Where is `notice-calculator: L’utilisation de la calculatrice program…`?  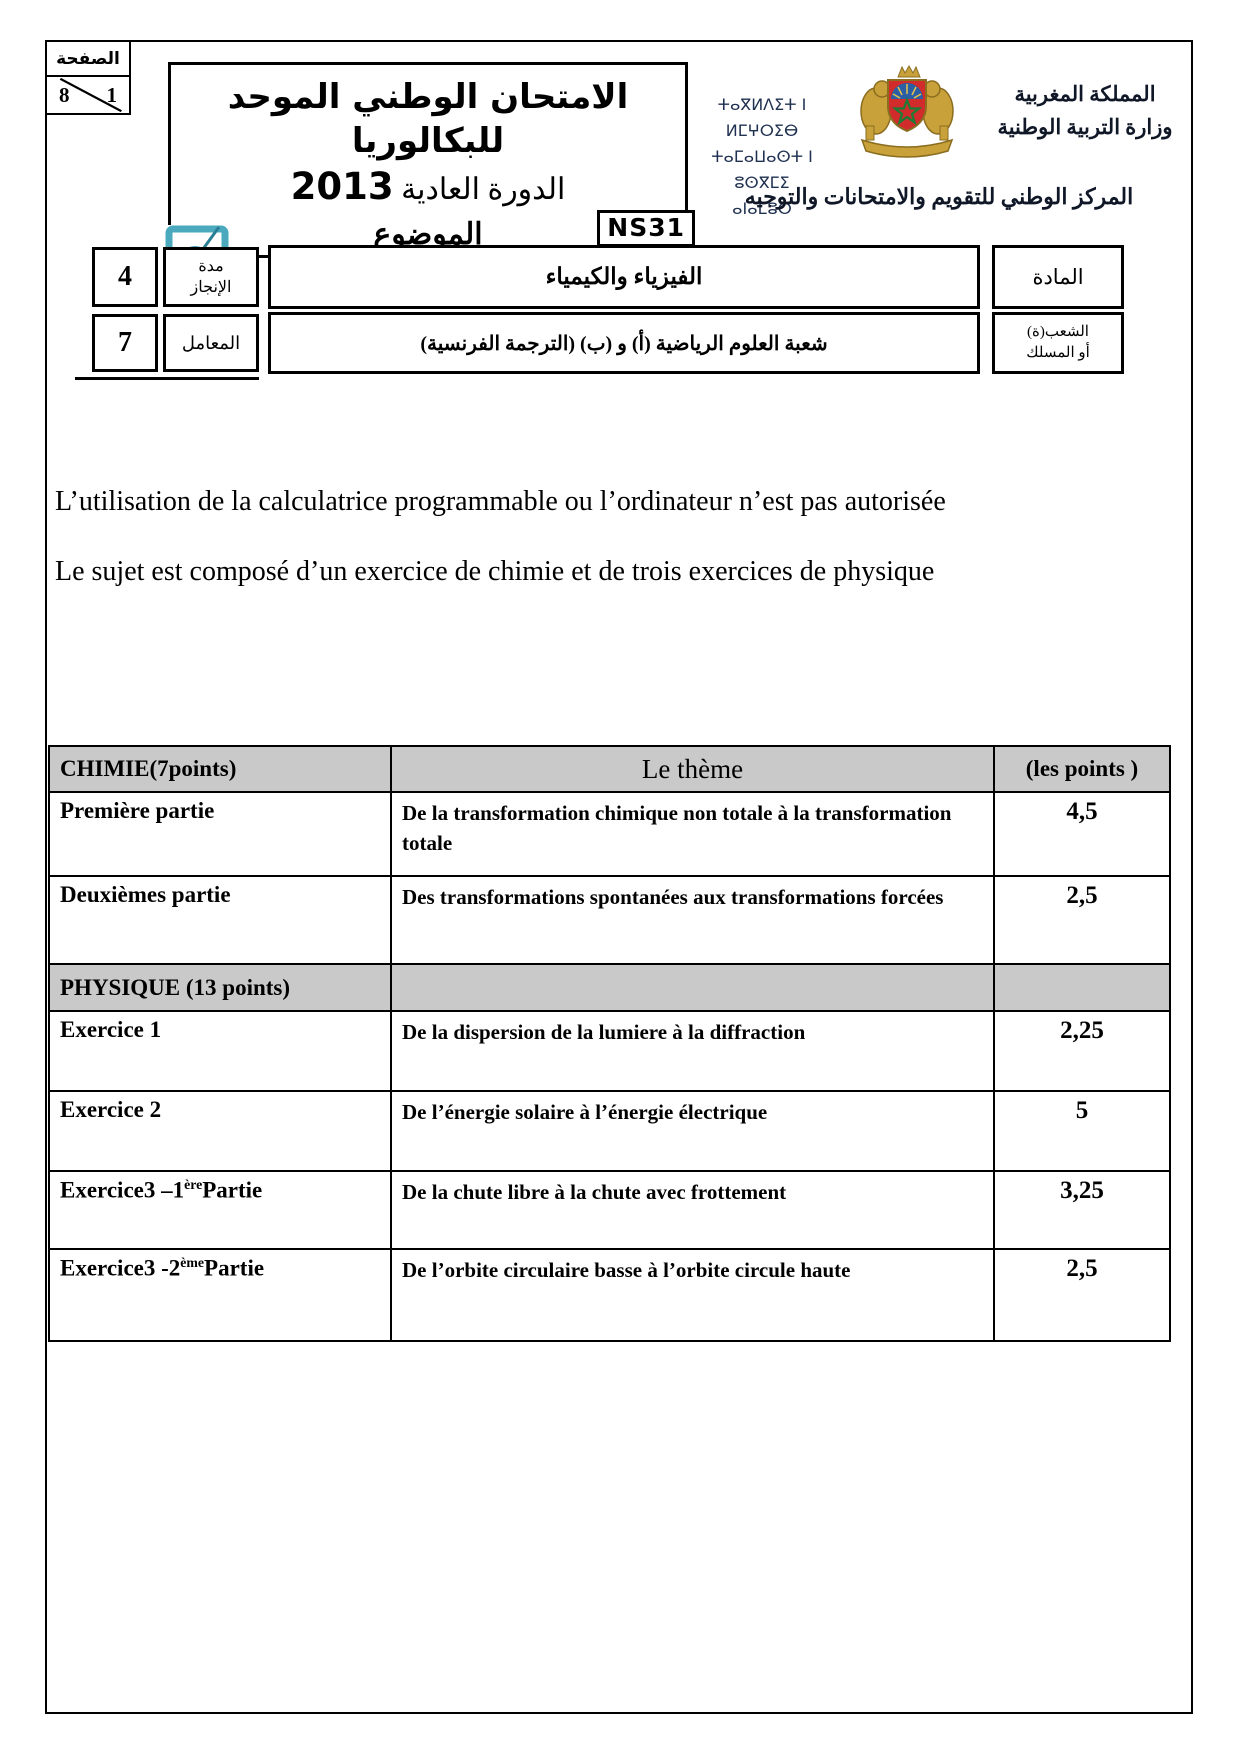
notice-calculator: L’utilisation de la calculatrice program… is located at coordinates (500, 501).